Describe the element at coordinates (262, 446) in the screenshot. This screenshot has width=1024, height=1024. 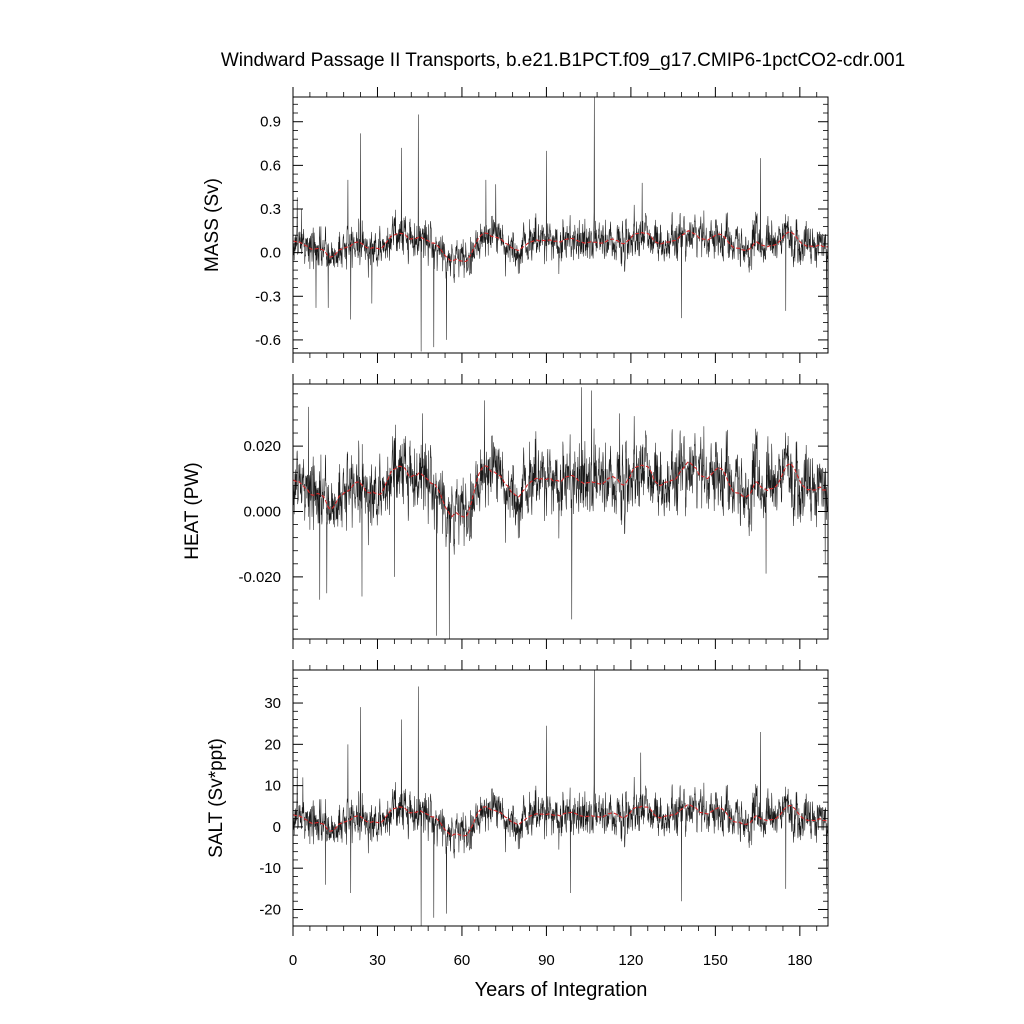
I see `heat-ytick-label: 0.020` at that location.